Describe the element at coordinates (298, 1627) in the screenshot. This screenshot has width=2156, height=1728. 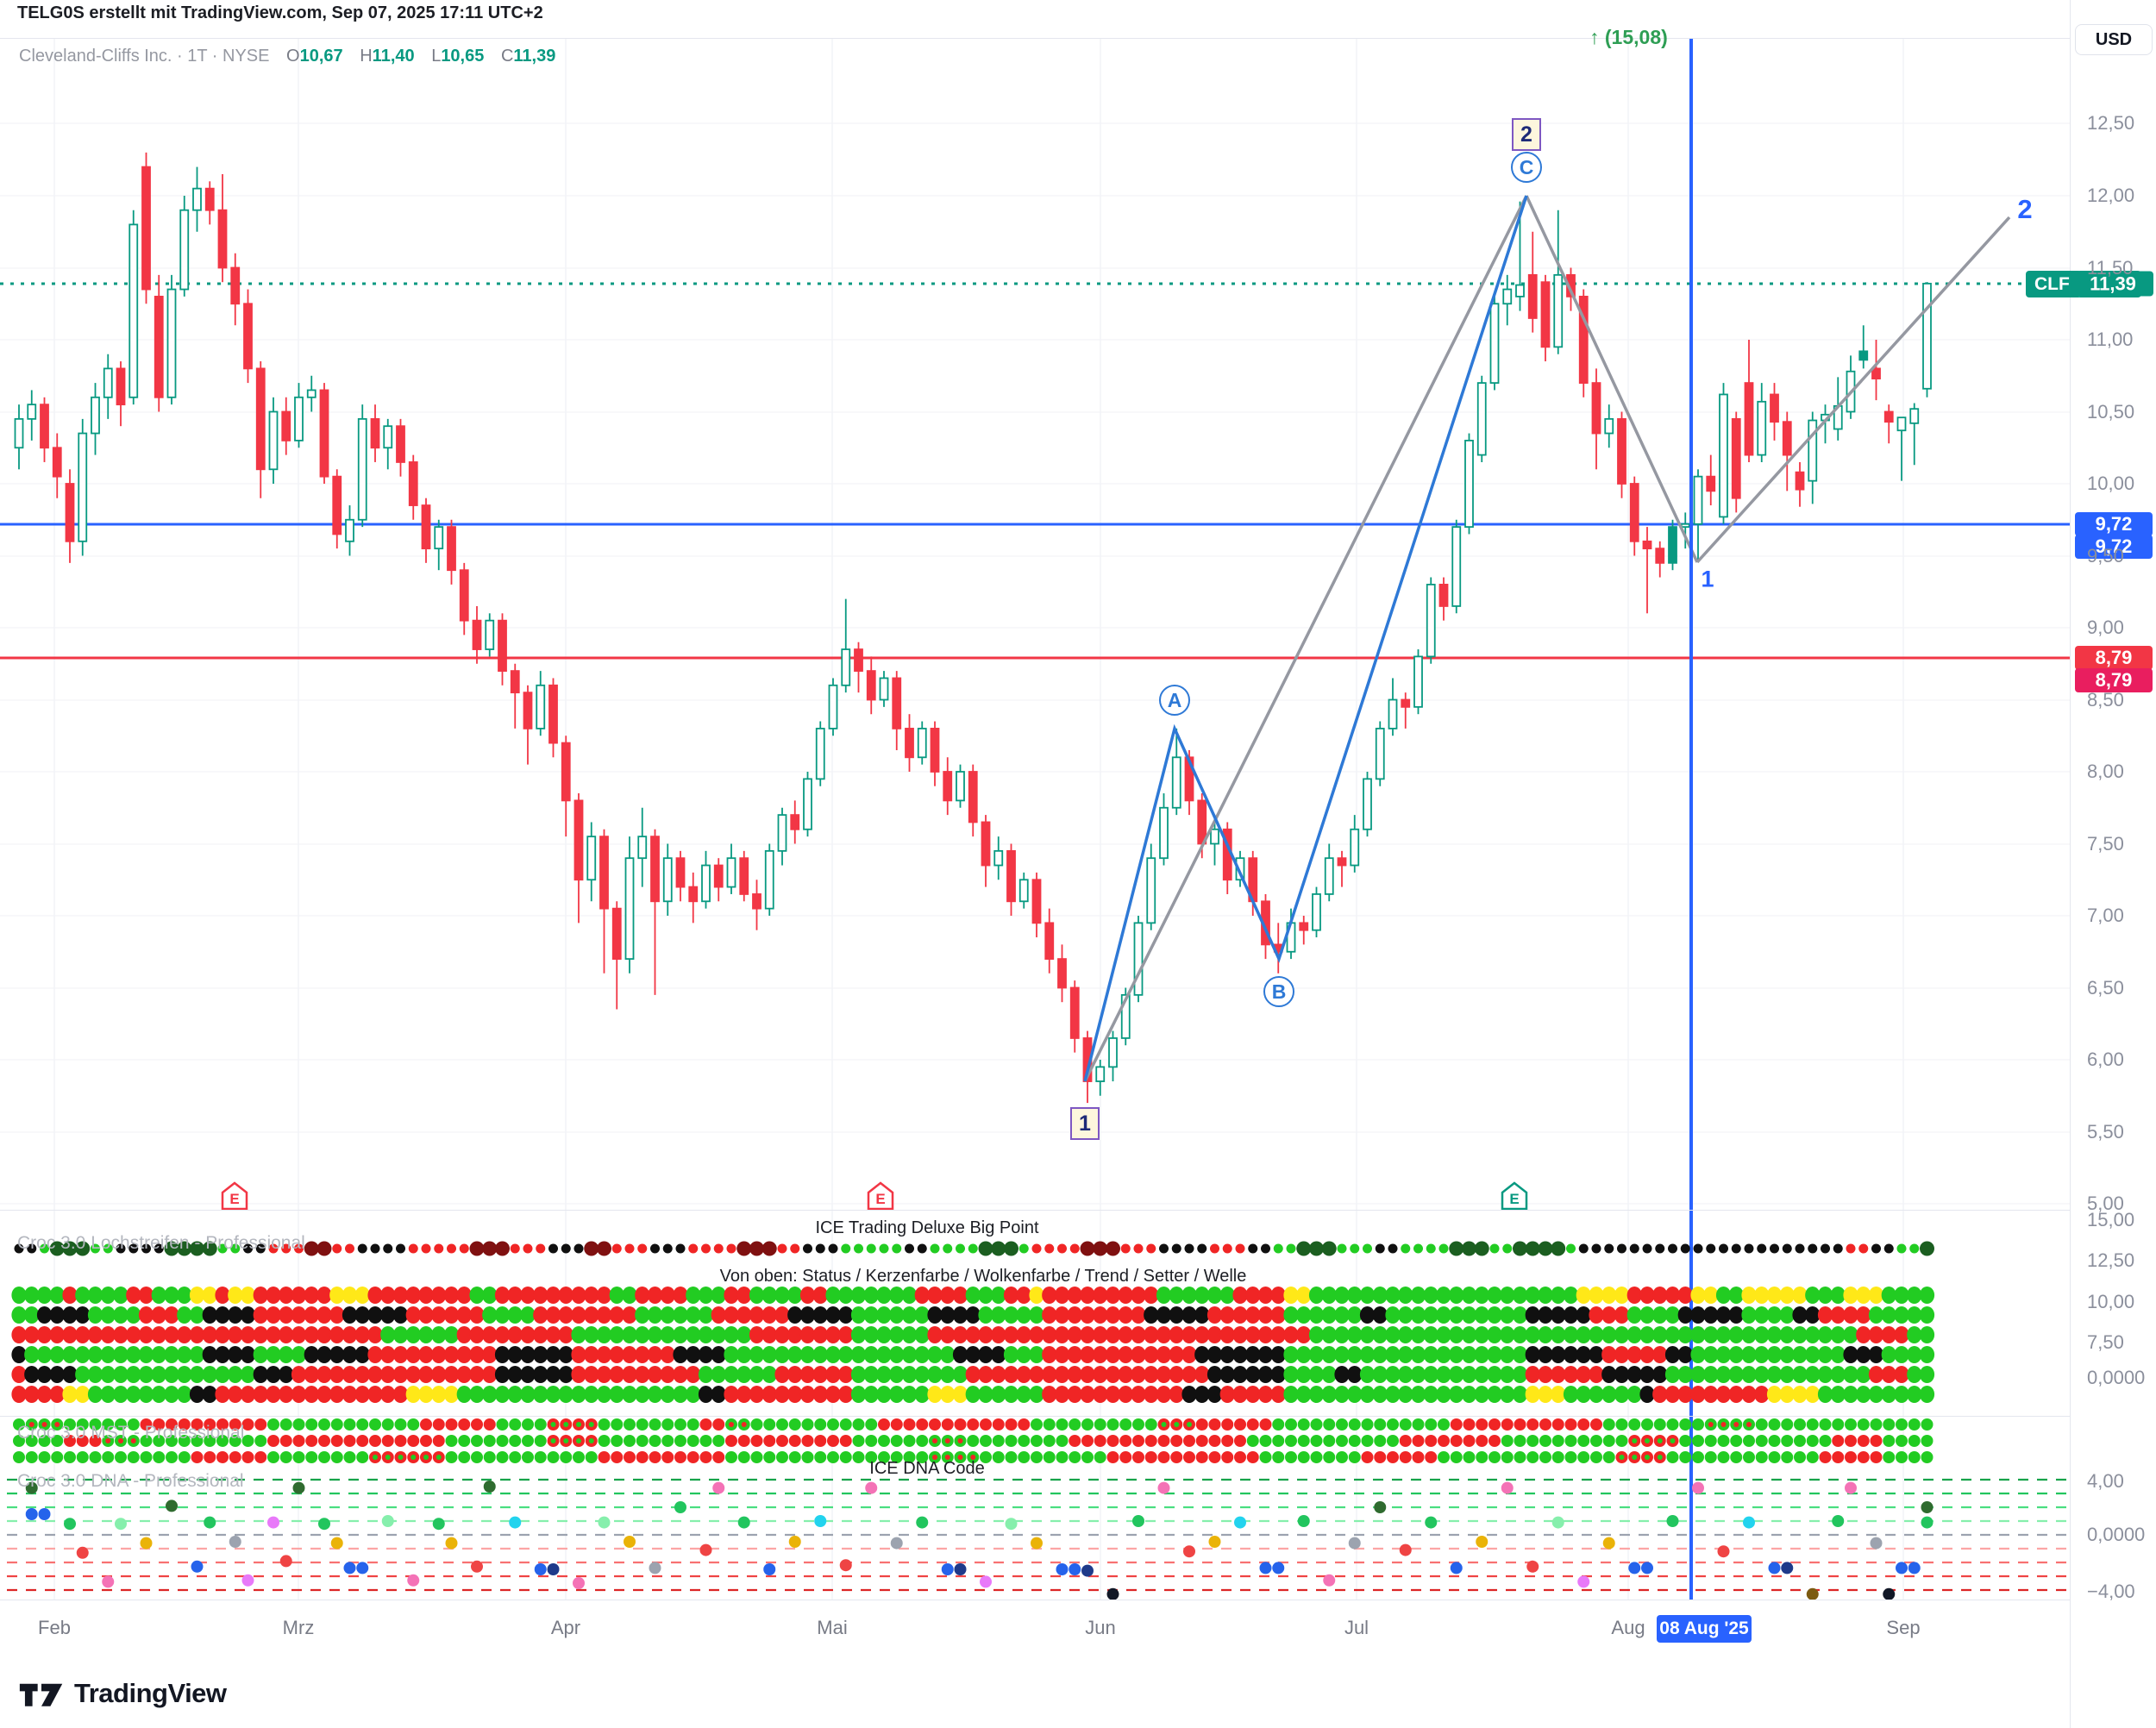
I see `time-axis-label-mrz: Mrz` at that location.